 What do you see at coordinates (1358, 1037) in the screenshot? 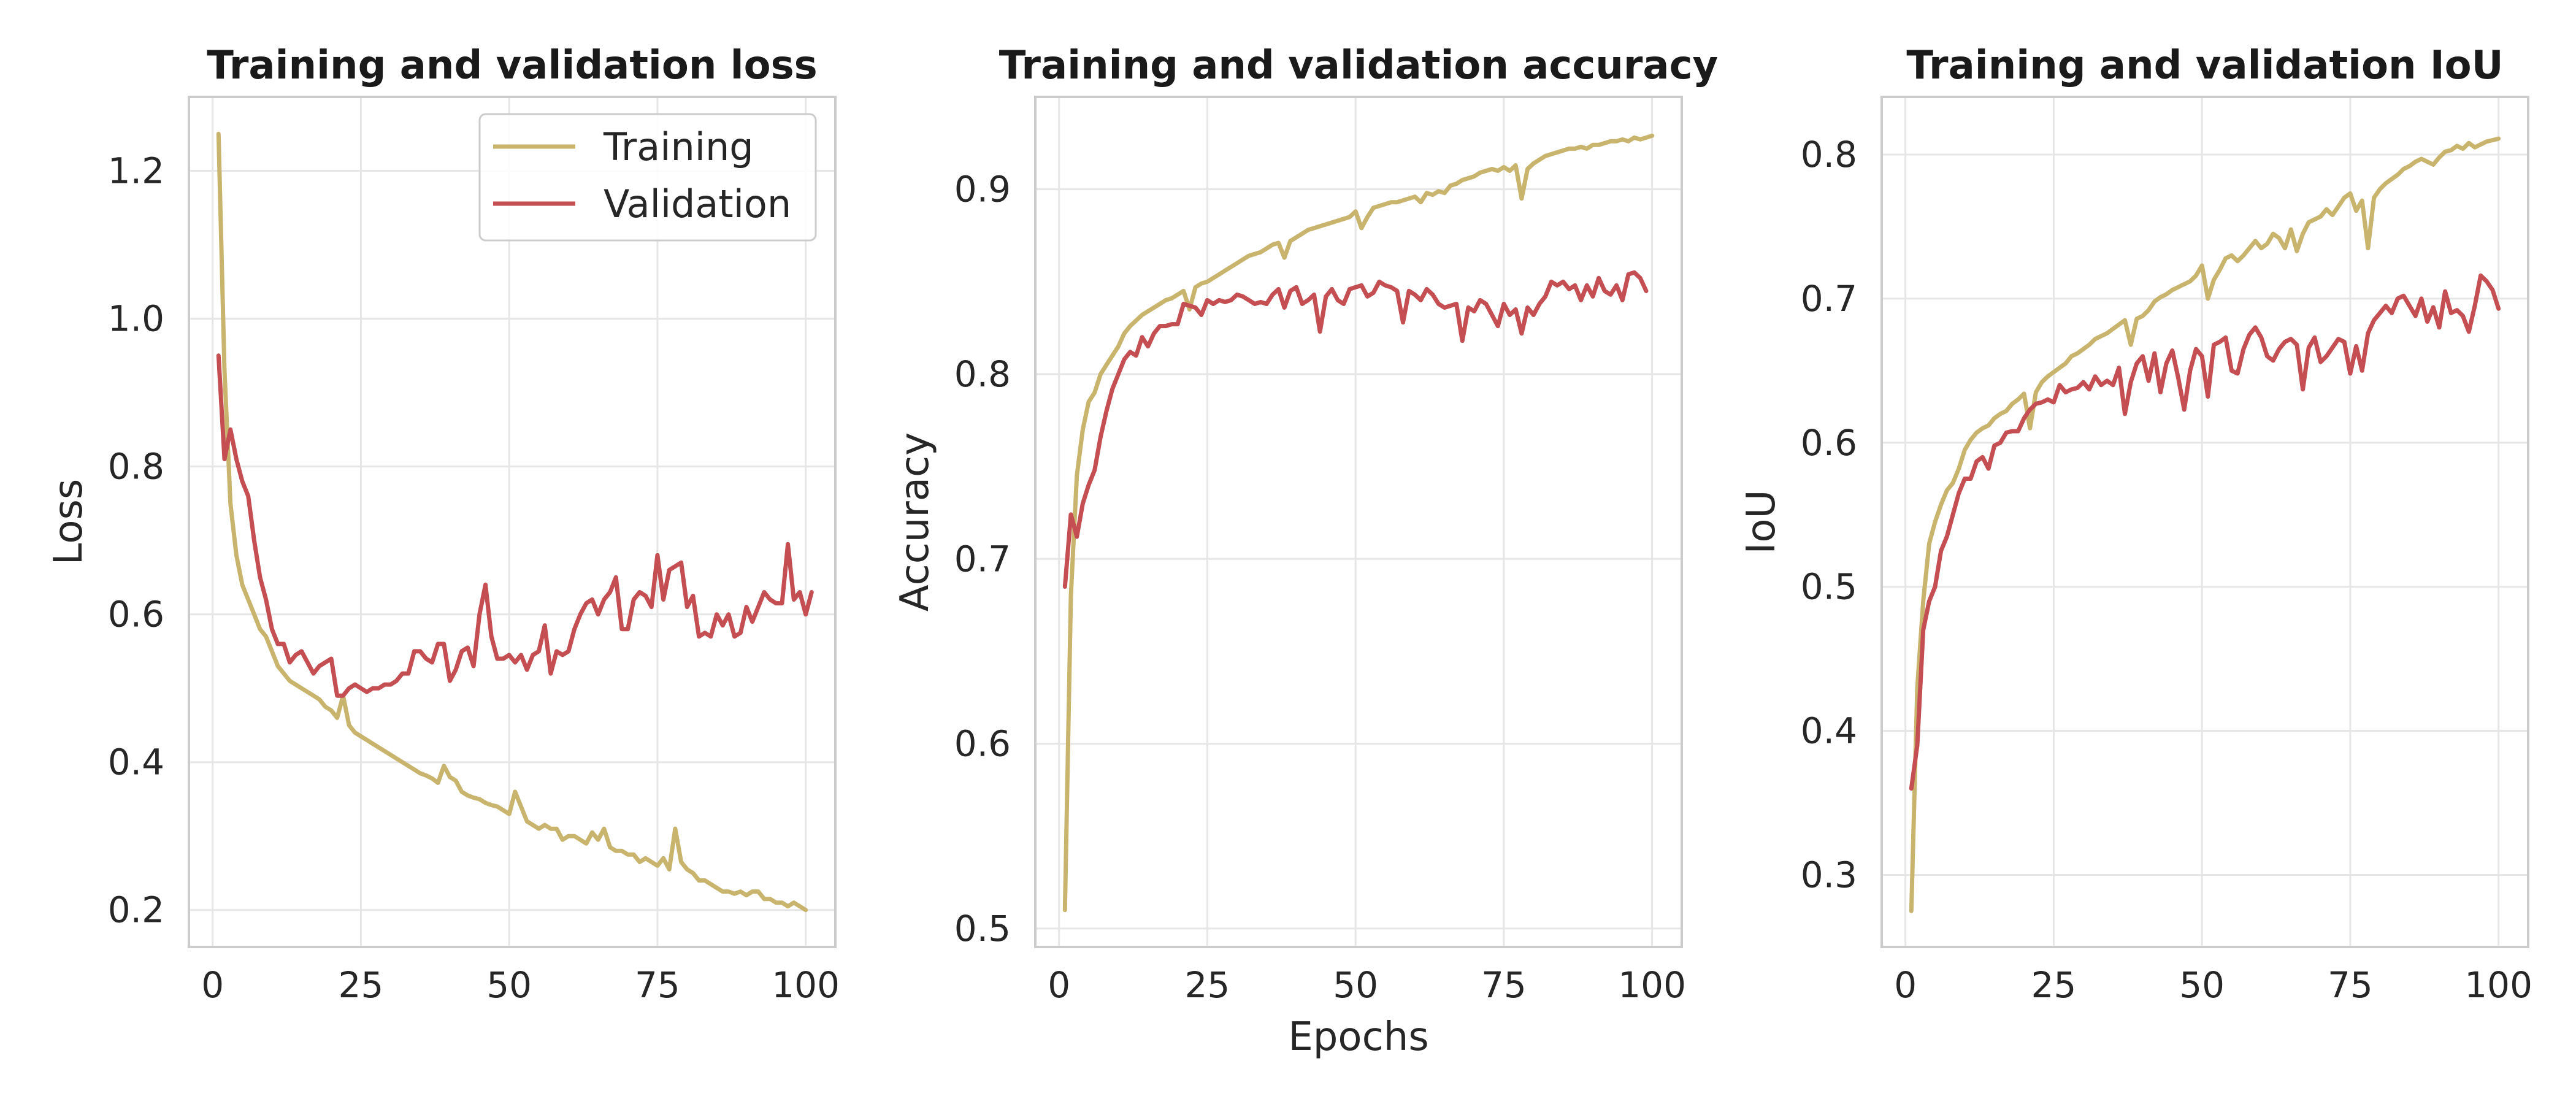
I see `shared-x-axis-label: Epochs` at bounding box center [1358, 1037].